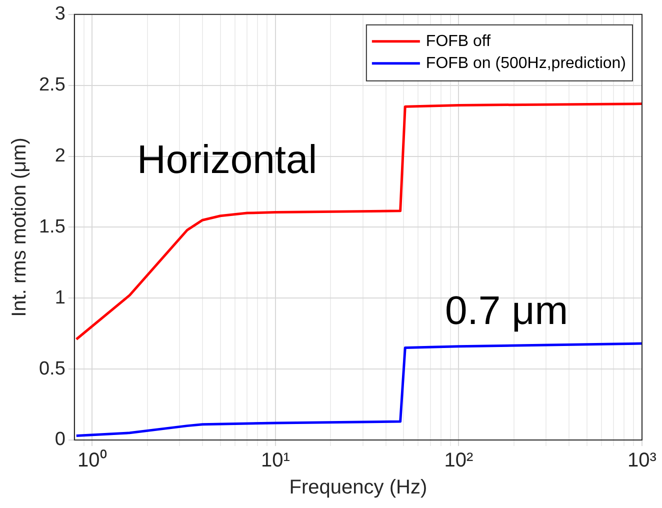 The height and width of the screenshot is (508, 662). Describe the element at coordinates (506, 311) in the screenshot. I see `annotation: 0.7 μm` at that location.